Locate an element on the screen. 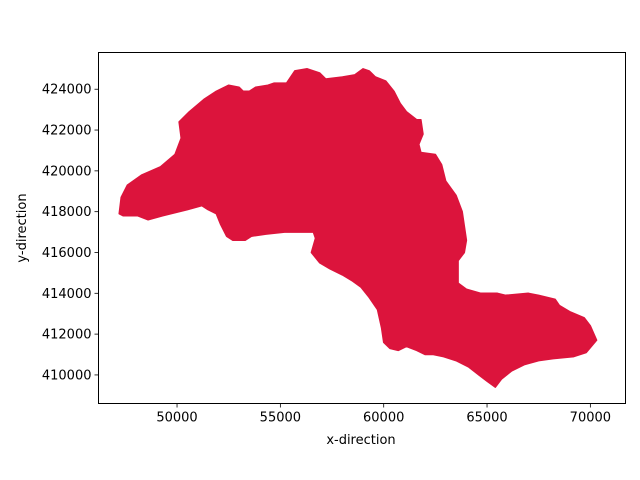  y-axis-label: y-direction is located at coordinates (22, 227).